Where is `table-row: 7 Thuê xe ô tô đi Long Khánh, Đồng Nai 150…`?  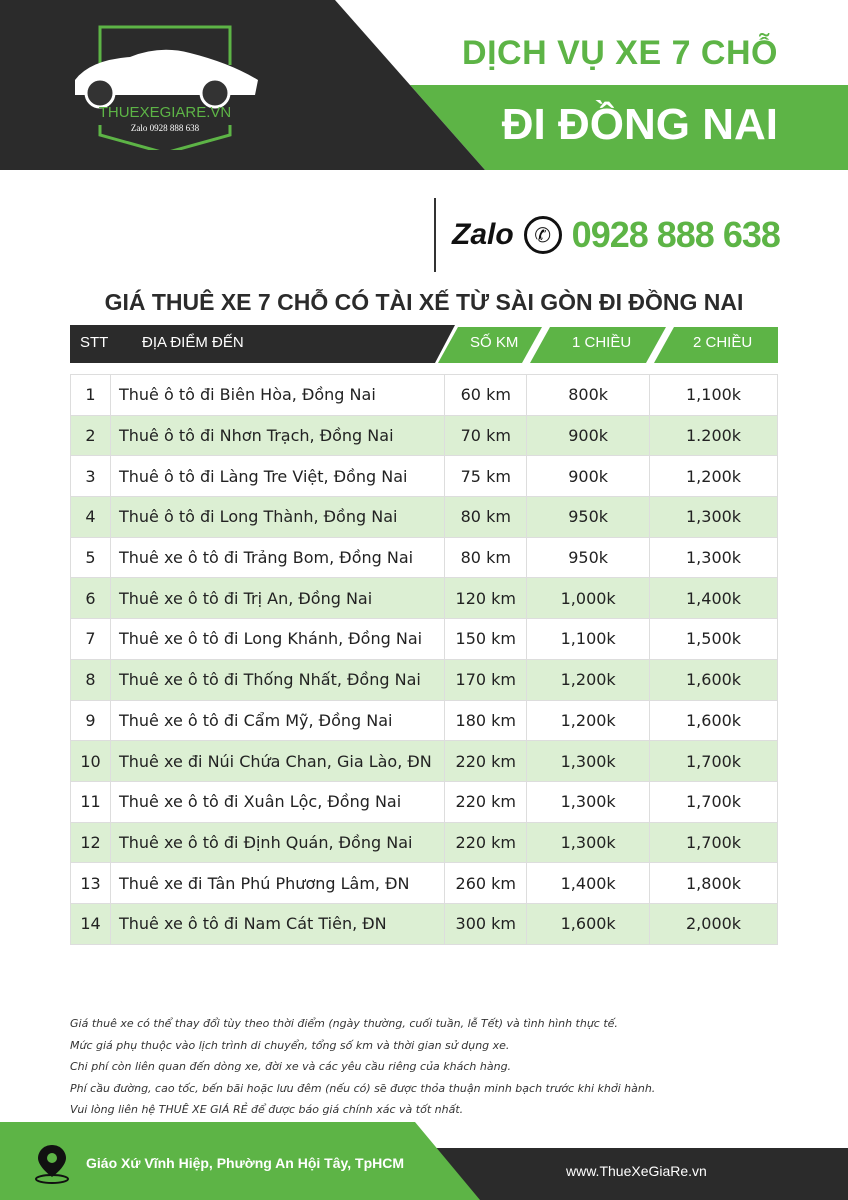 table-row: 7 Thuê xe ô tô đi Long Khánh, Đồng Nai 150… is located at coordinates (424, 639).